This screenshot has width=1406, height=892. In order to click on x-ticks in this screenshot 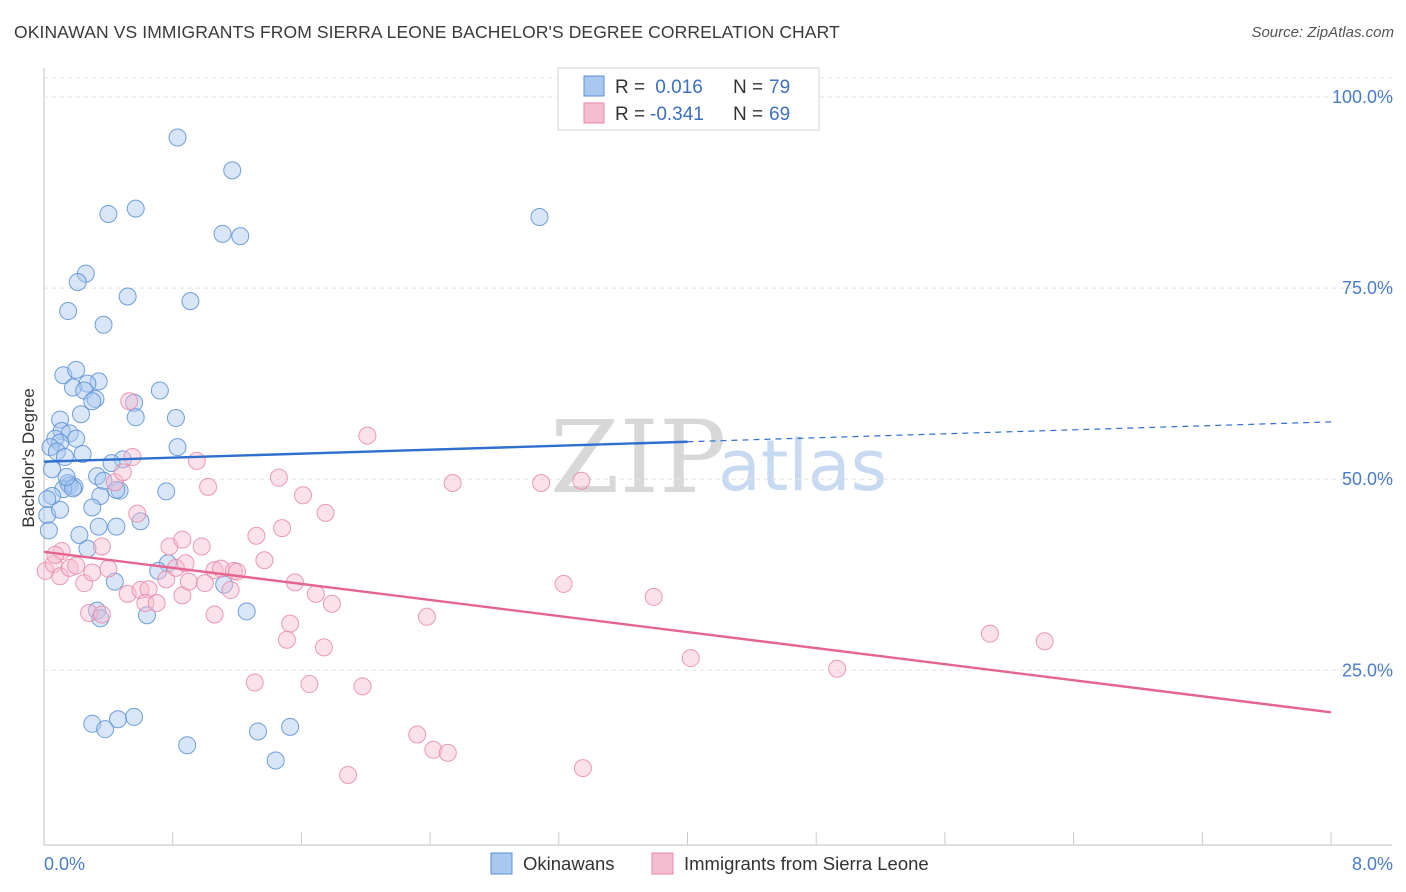, I will do `click(687, 838)`.